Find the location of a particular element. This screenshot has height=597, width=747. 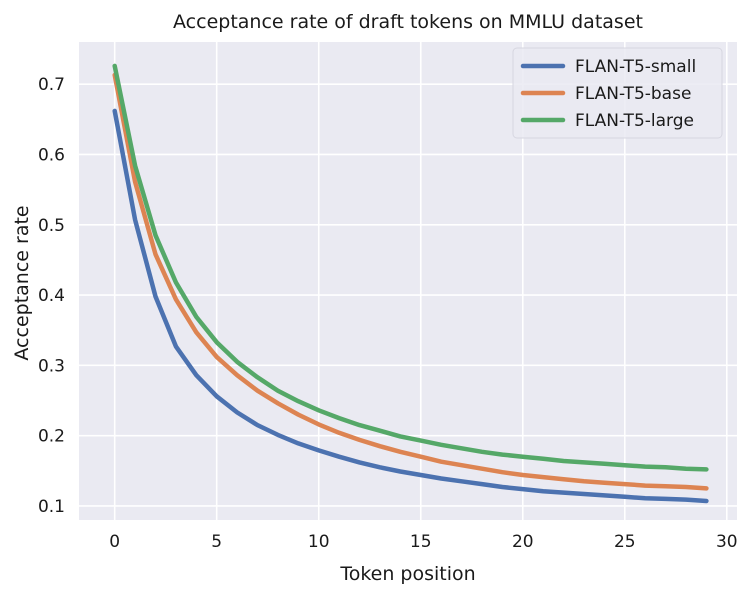

x-tick-label: 15 is located at coordinates (421, 542).